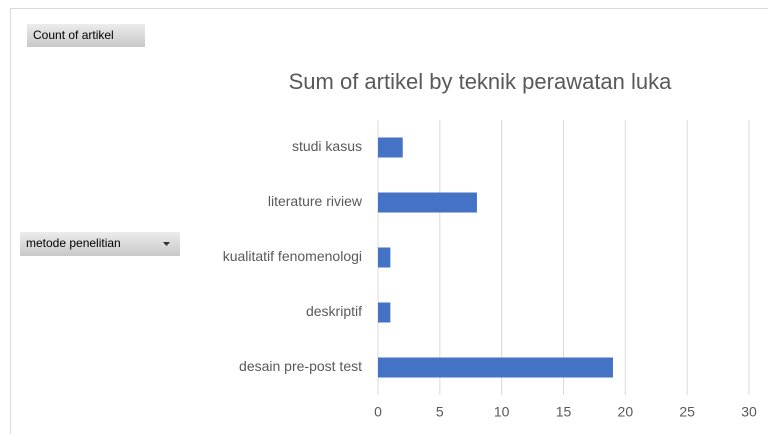  Describe the element at coordinates (73, 35) in the screenshot. I see `values-field-label: Count of artikel` at that location.